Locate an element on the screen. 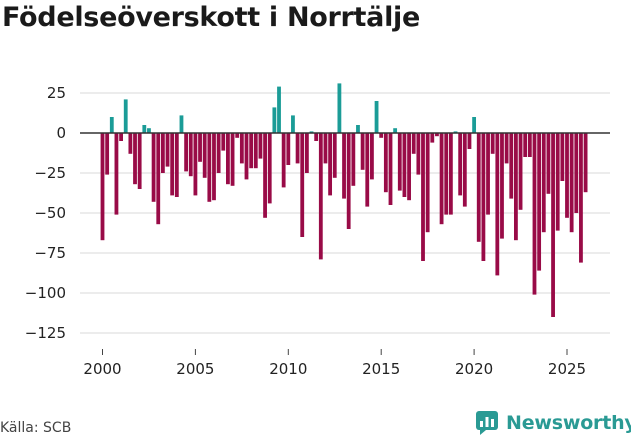 The width and height of the screenshot is (631, 439). y-tick-label: 0 is located at coordinates (61, 133).